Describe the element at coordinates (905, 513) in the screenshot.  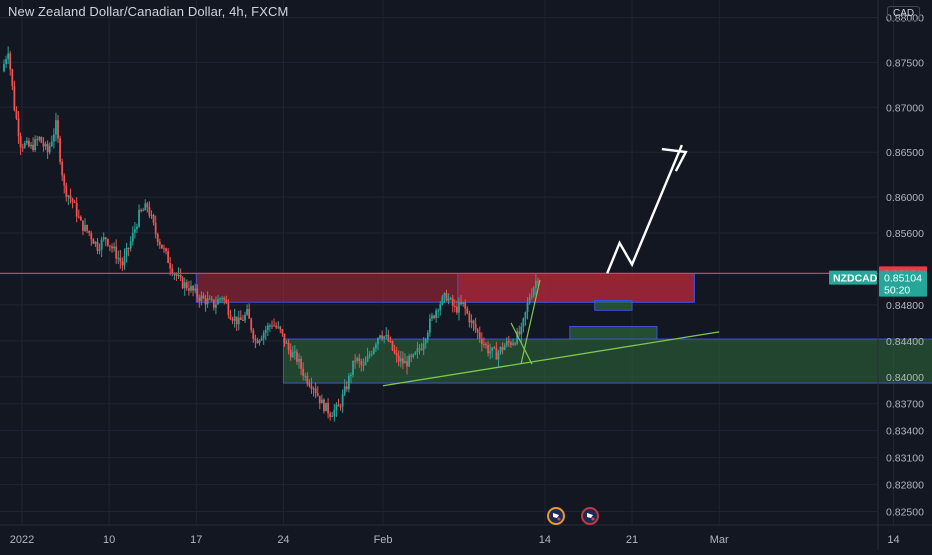
I see `y-tick-label: 0.82500` at that location.